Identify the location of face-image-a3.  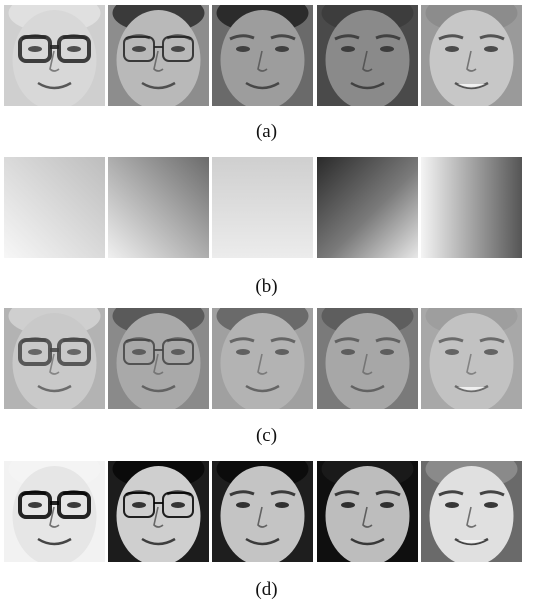
(262, 55).